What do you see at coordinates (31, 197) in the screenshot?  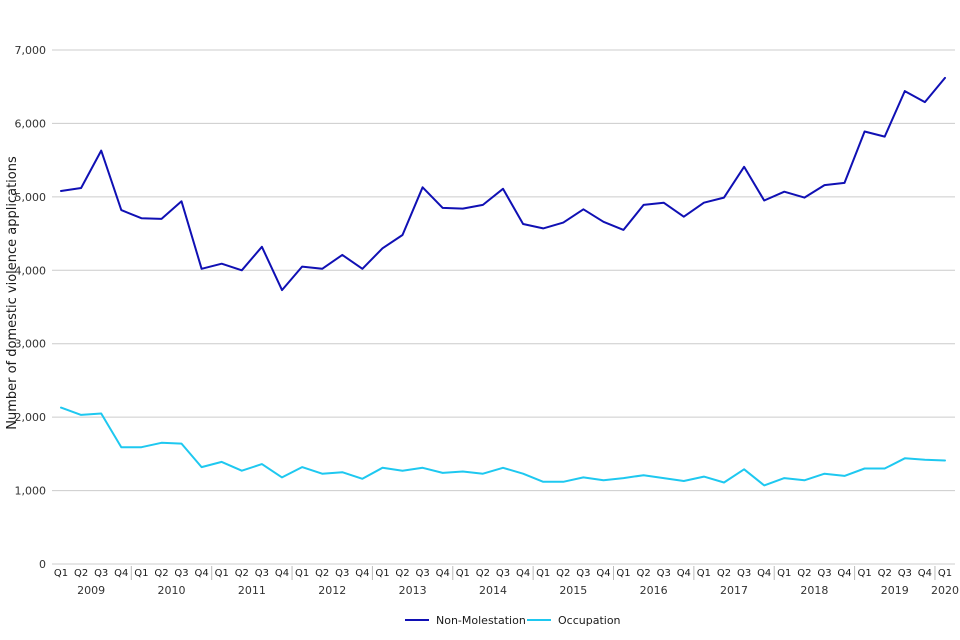 I see `y-tick-label: 5,000` at bounding box center [31, 197].